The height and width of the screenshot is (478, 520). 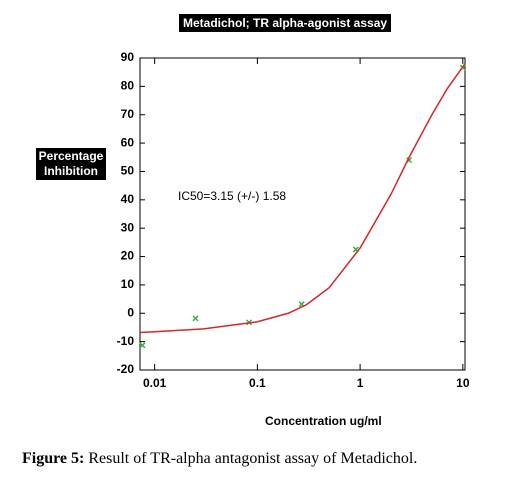 What do you see at coordinates (128, 142) in the screenshot?
I see `y-tick-label: 60` at bounding box center [128, 142].